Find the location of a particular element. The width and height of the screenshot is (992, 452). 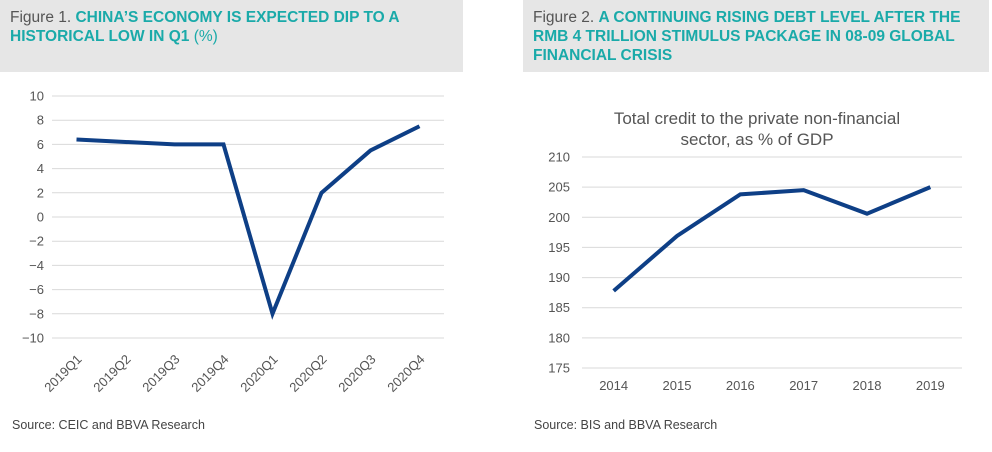

series-line is located at coordinates (772, 239).